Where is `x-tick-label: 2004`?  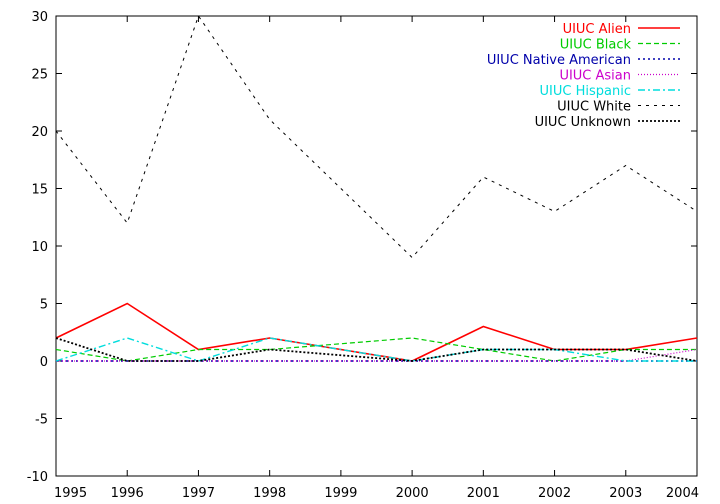
x-tick-label: 2004 is located at coordinates (682, 493).